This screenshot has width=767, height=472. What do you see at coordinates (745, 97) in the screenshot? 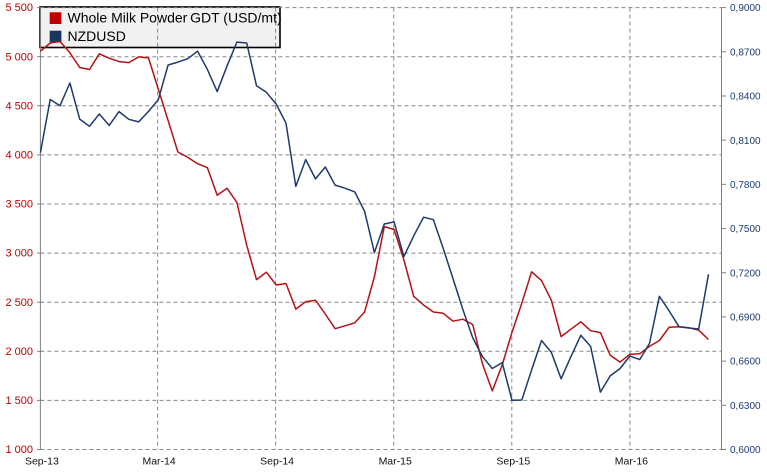
I see `svg-text: 0,8400` at bounding box center [745, 97].